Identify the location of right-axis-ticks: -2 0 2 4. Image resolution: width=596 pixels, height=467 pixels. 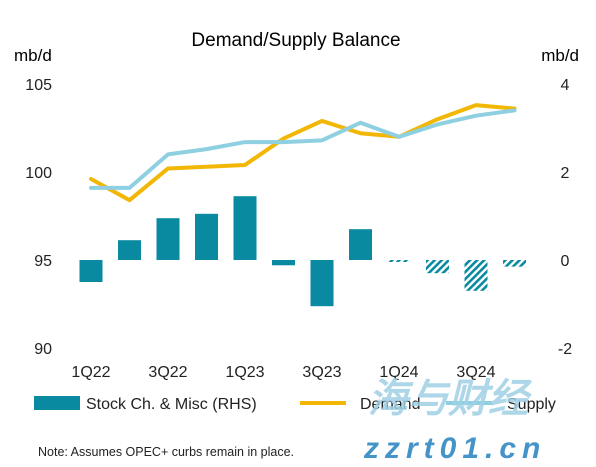
(565, 217).